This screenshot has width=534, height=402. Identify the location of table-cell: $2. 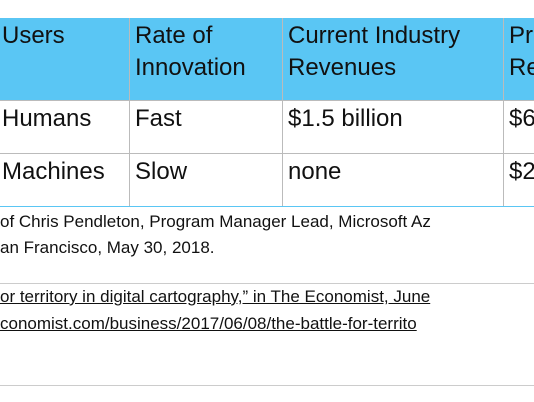
(519, 180).